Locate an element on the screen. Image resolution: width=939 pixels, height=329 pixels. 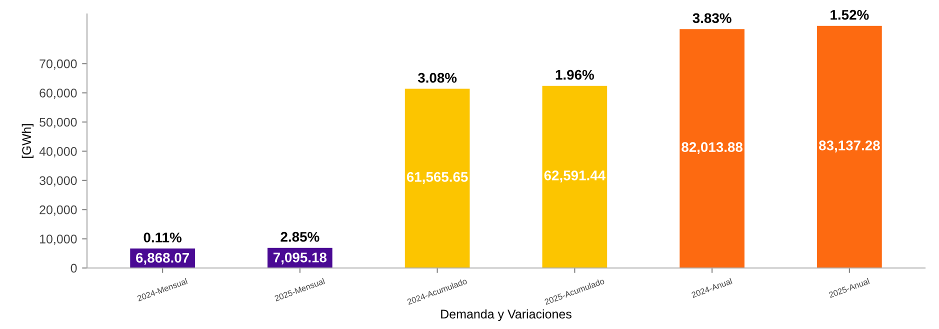
y-tick-label: 50,000 is located at coordinates (58, 123).